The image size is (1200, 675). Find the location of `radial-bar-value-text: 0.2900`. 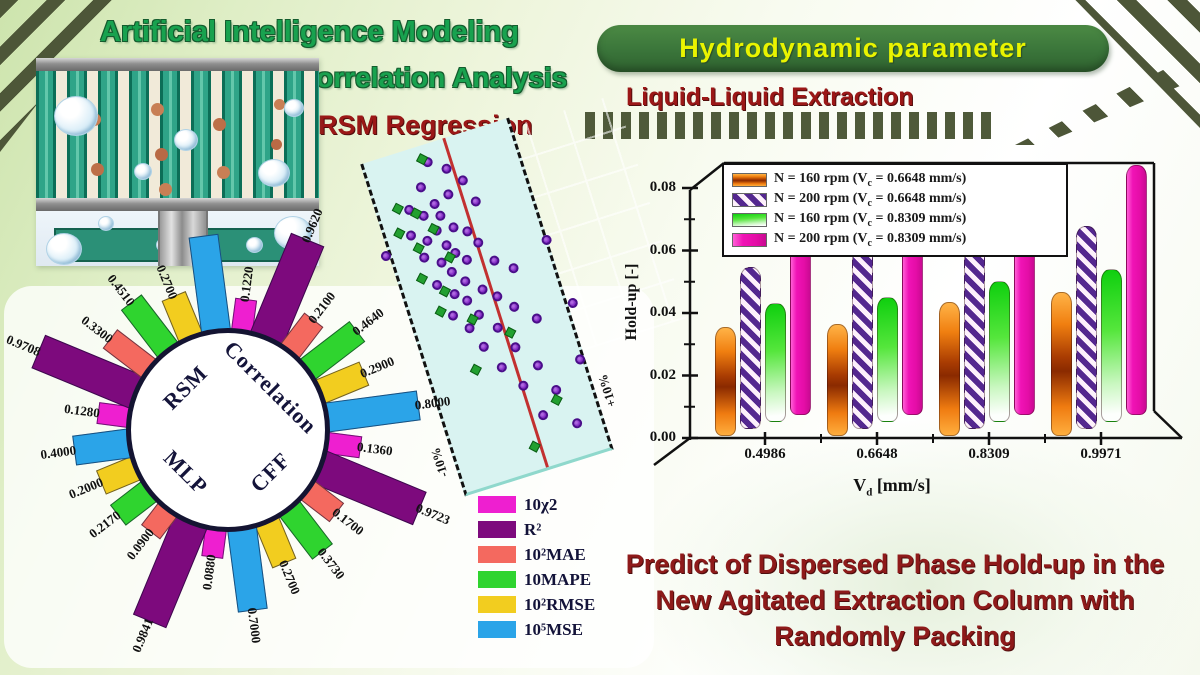

radial-bar-value-text: 0.2900 is located at coordinates (377, 367).